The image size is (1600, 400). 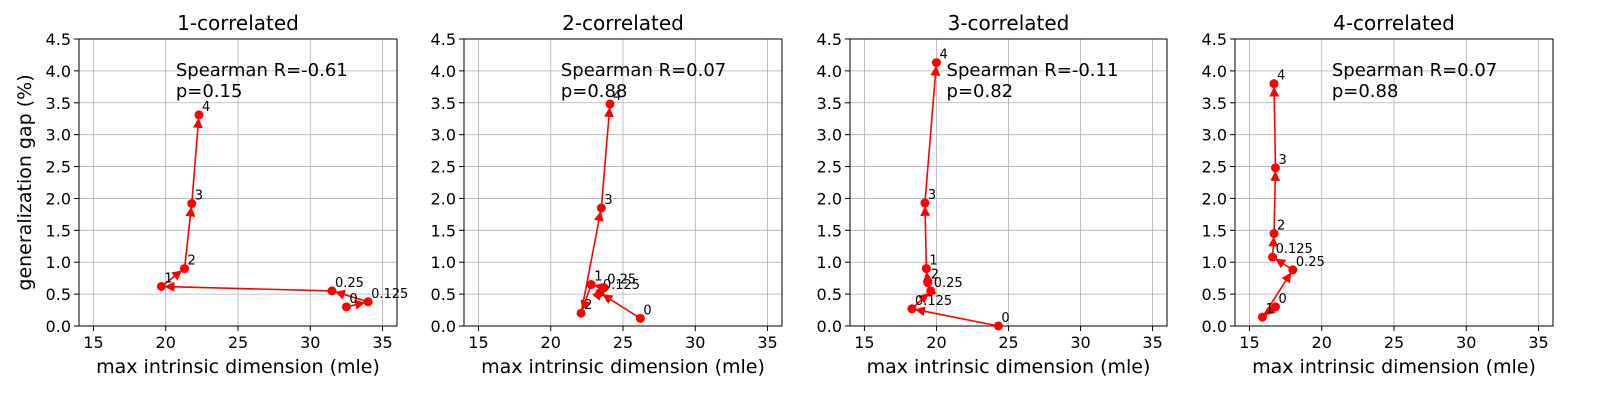 I want to click on y-axis-label: generalization gap (%), so click(x=25, y=182).